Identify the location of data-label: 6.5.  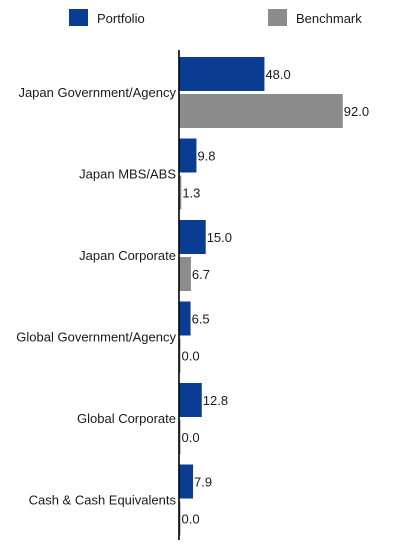
(201, 319).